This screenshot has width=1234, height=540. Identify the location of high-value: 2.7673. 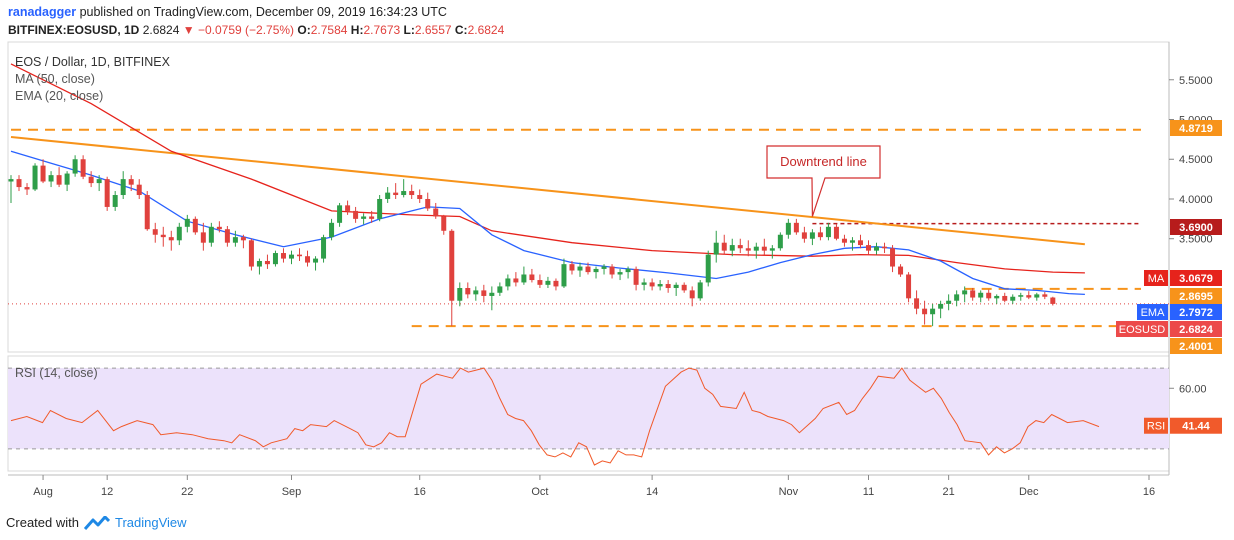
(382, 30).